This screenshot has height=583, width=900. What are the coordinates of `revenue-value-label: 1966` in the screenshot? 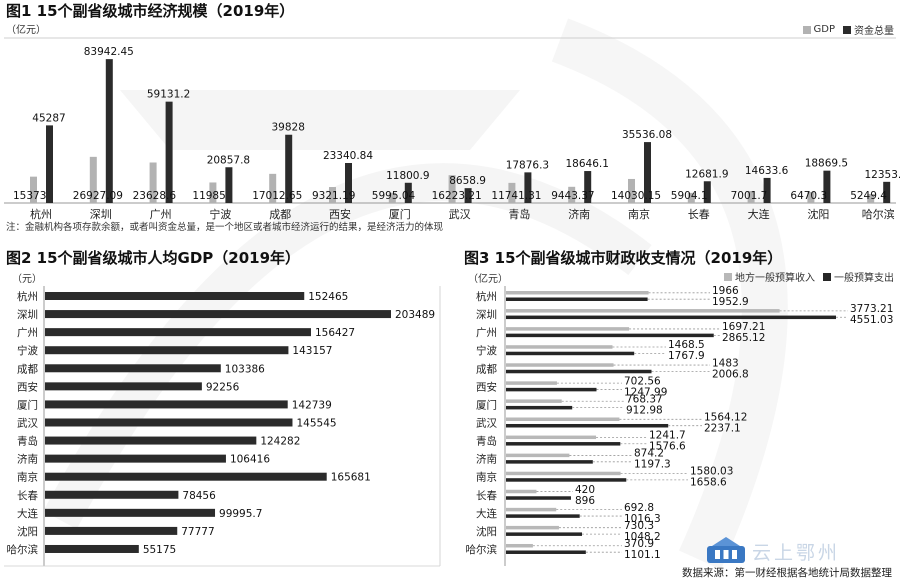 It's located at (725, 291).